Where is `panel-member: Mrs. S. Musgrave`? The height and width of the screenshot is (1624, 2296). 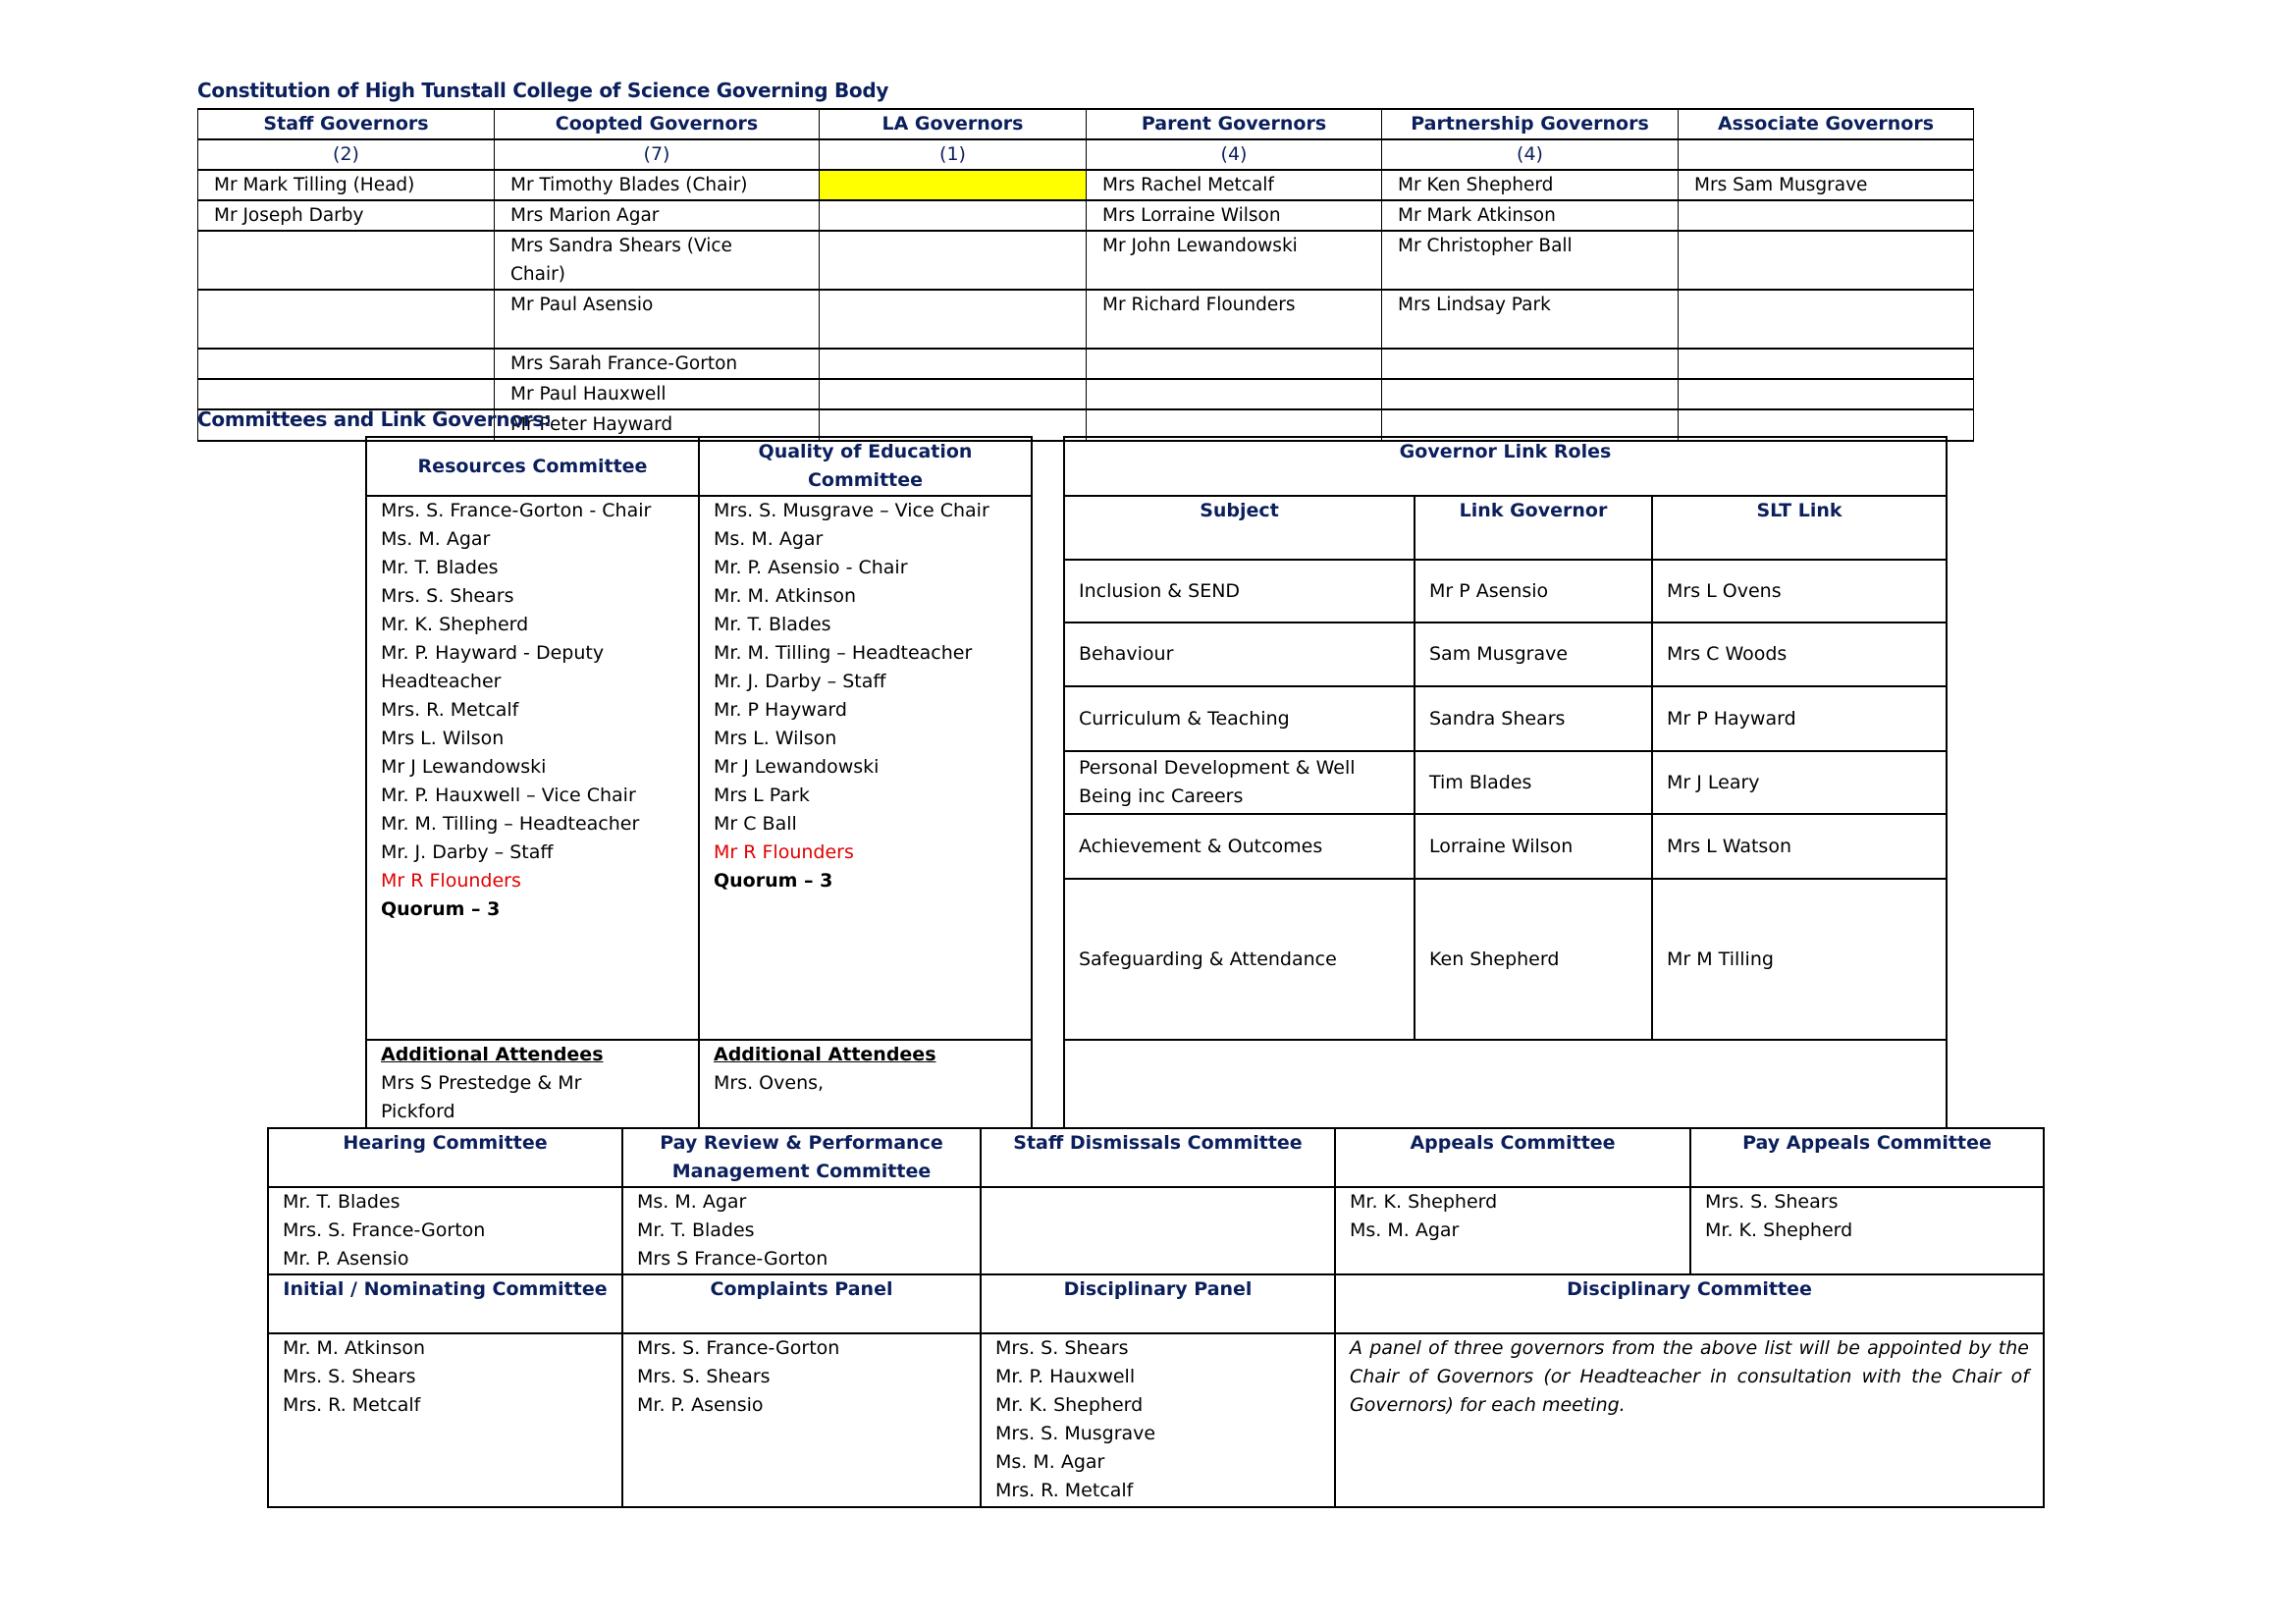
panel-member: Mrs. S. Musgrave is located at coordinates (1075, 1433).